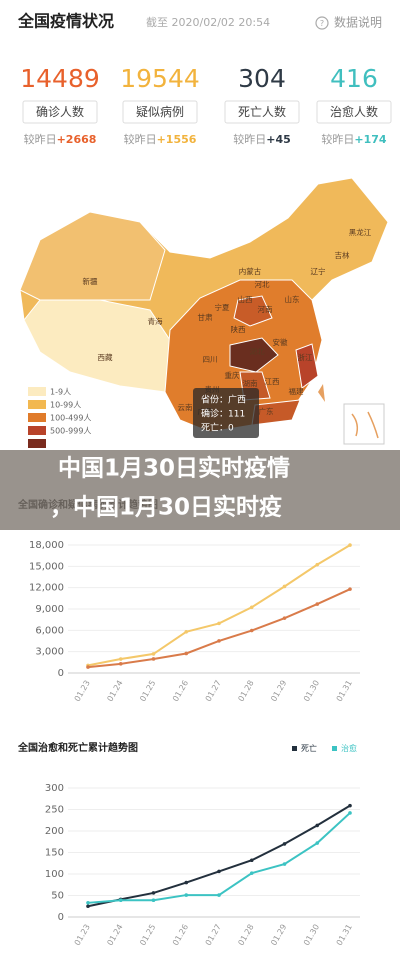 The width and height of the screenshot is (400, 967). Describe the element at coordinates (170, 488) in the screenshot. I see `banner-text: 中国1月30日实时疫情 ，中国1月30日实时疫` at that location.